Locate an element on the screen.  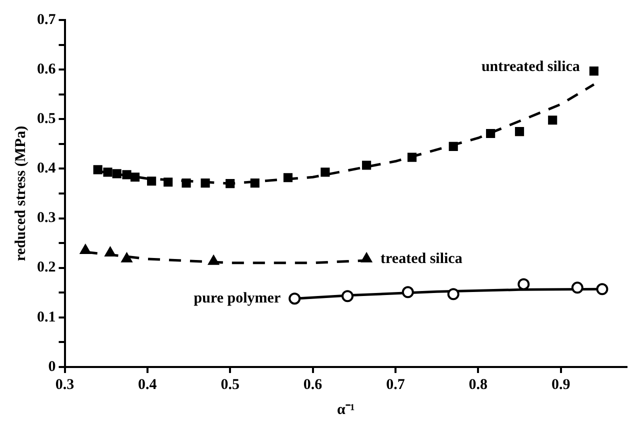
series-label: pure polymer is located at coordinates (237, 298).